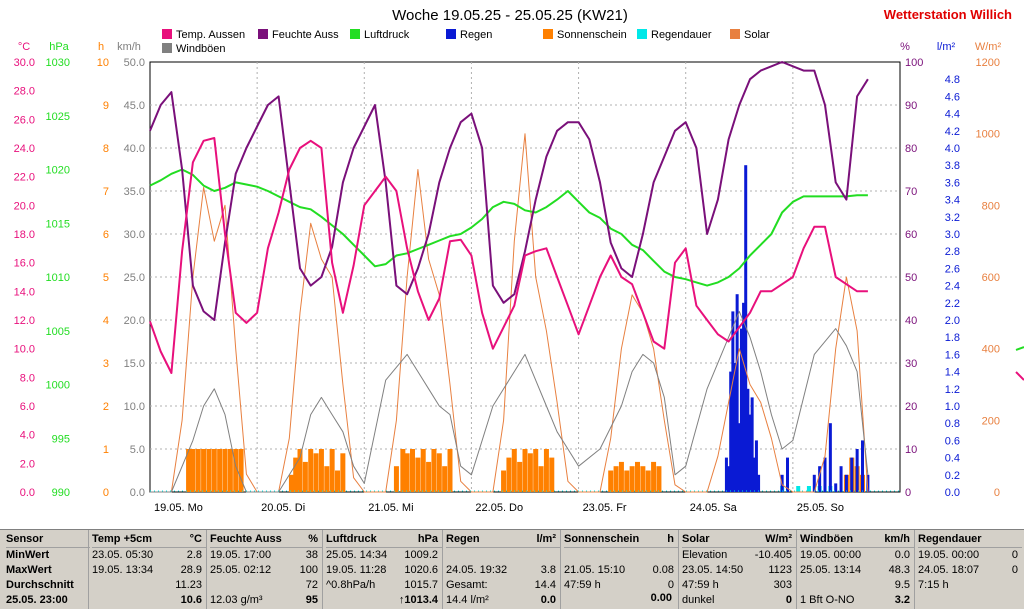 The height and width of the screenshot is (609, 1024). I want to click on rain-unit: l/m², so click(946, 47).